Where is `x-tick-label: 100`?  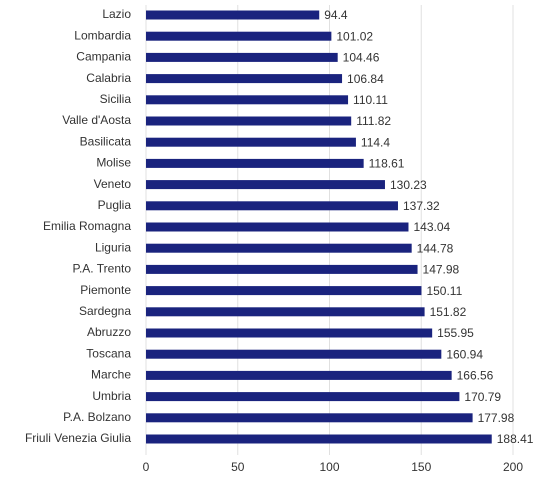 x-tick-label: 100 is located at coordinates (329, 467).